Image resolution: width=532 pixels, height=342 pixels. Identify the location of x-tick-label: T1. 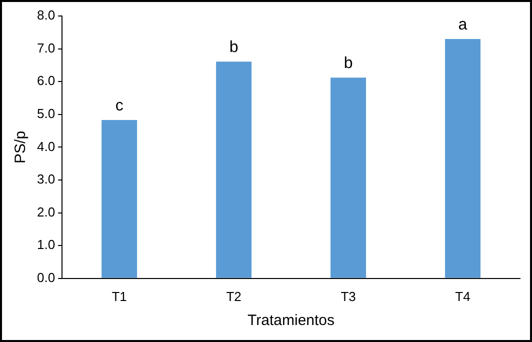
(119, 296).